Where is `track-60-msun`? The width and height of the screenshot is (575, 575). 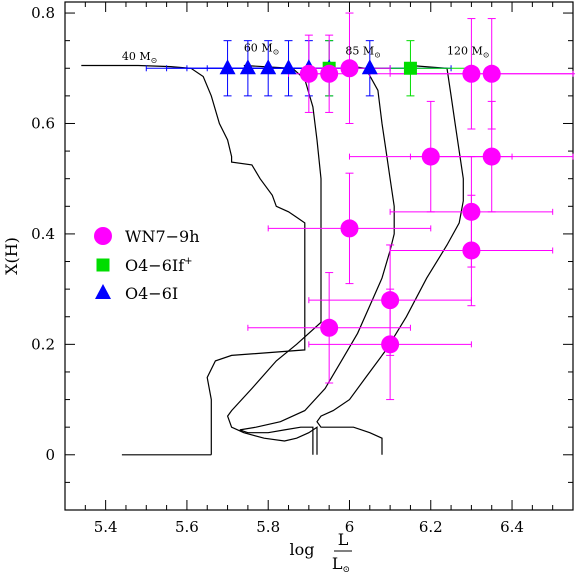 track-60-msun is located at coordinates (274, 259).